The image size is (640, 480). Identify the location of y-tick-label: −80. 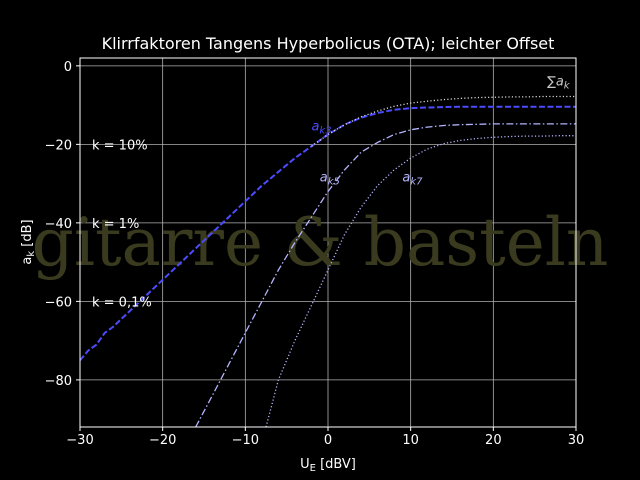
(58, 381).